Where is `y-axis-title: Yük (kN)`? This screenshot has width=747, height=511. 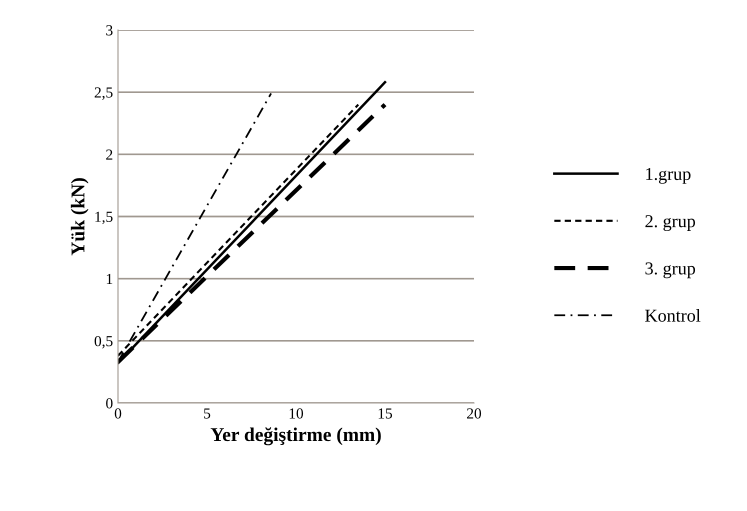 y-axis-title: Yük (kN) is located at coordinates (79, 217).